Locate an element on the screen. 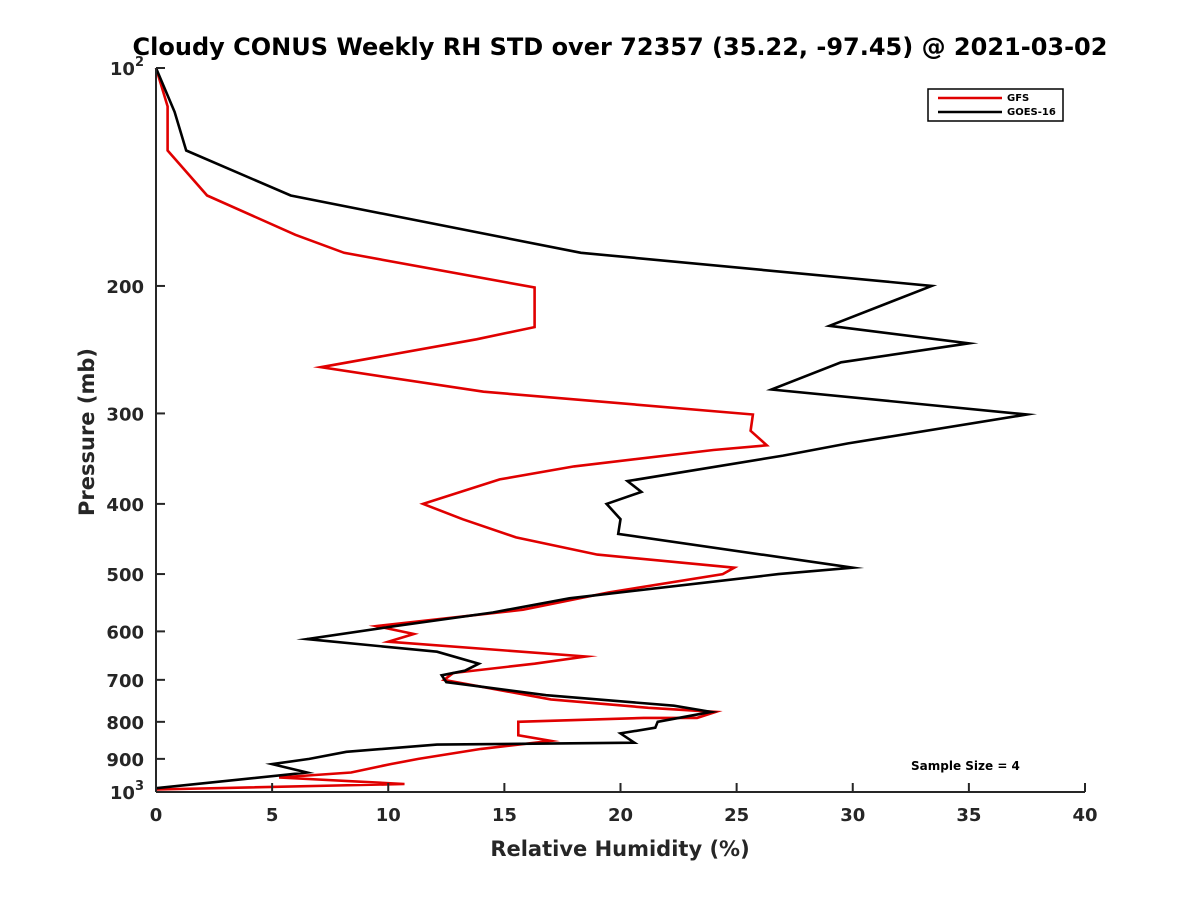 This screenshot has height=900, width=1200. y-tick-label-base: 300 is located at coordinates (125, 414).